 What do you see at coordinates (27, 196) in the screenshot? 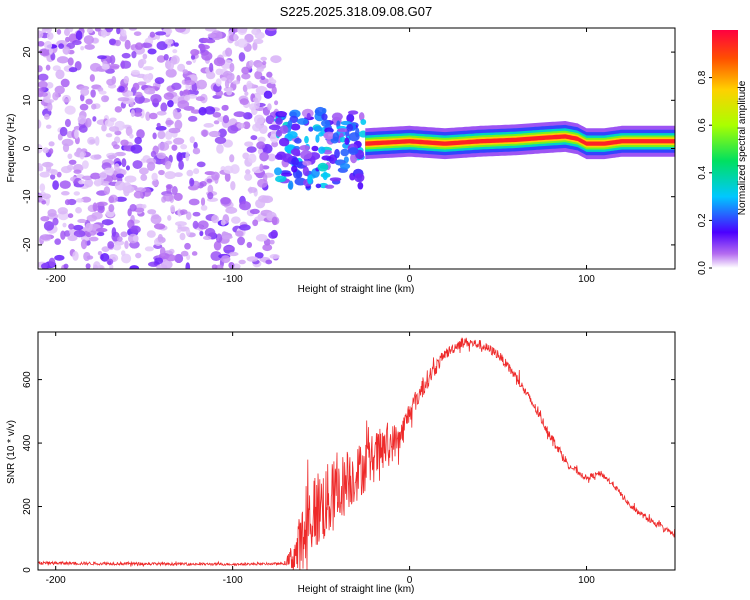
I see `top-y-tick-label: -10` at bounding box center [27, 196].